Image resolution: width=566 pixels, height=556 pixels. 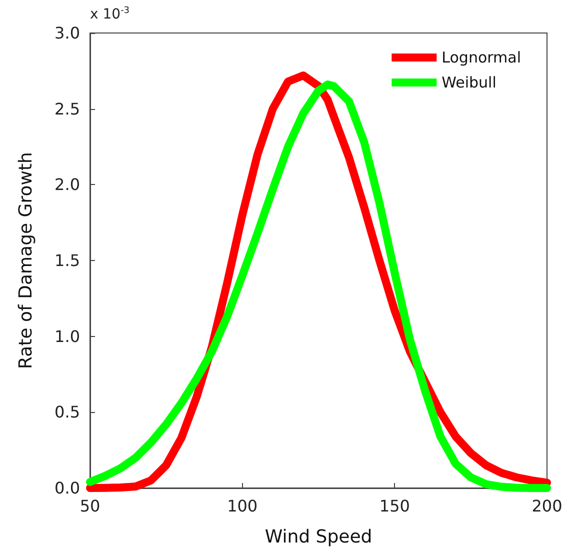 I want to click on y-tick-label: 1.5, so click(x=67, y=260).